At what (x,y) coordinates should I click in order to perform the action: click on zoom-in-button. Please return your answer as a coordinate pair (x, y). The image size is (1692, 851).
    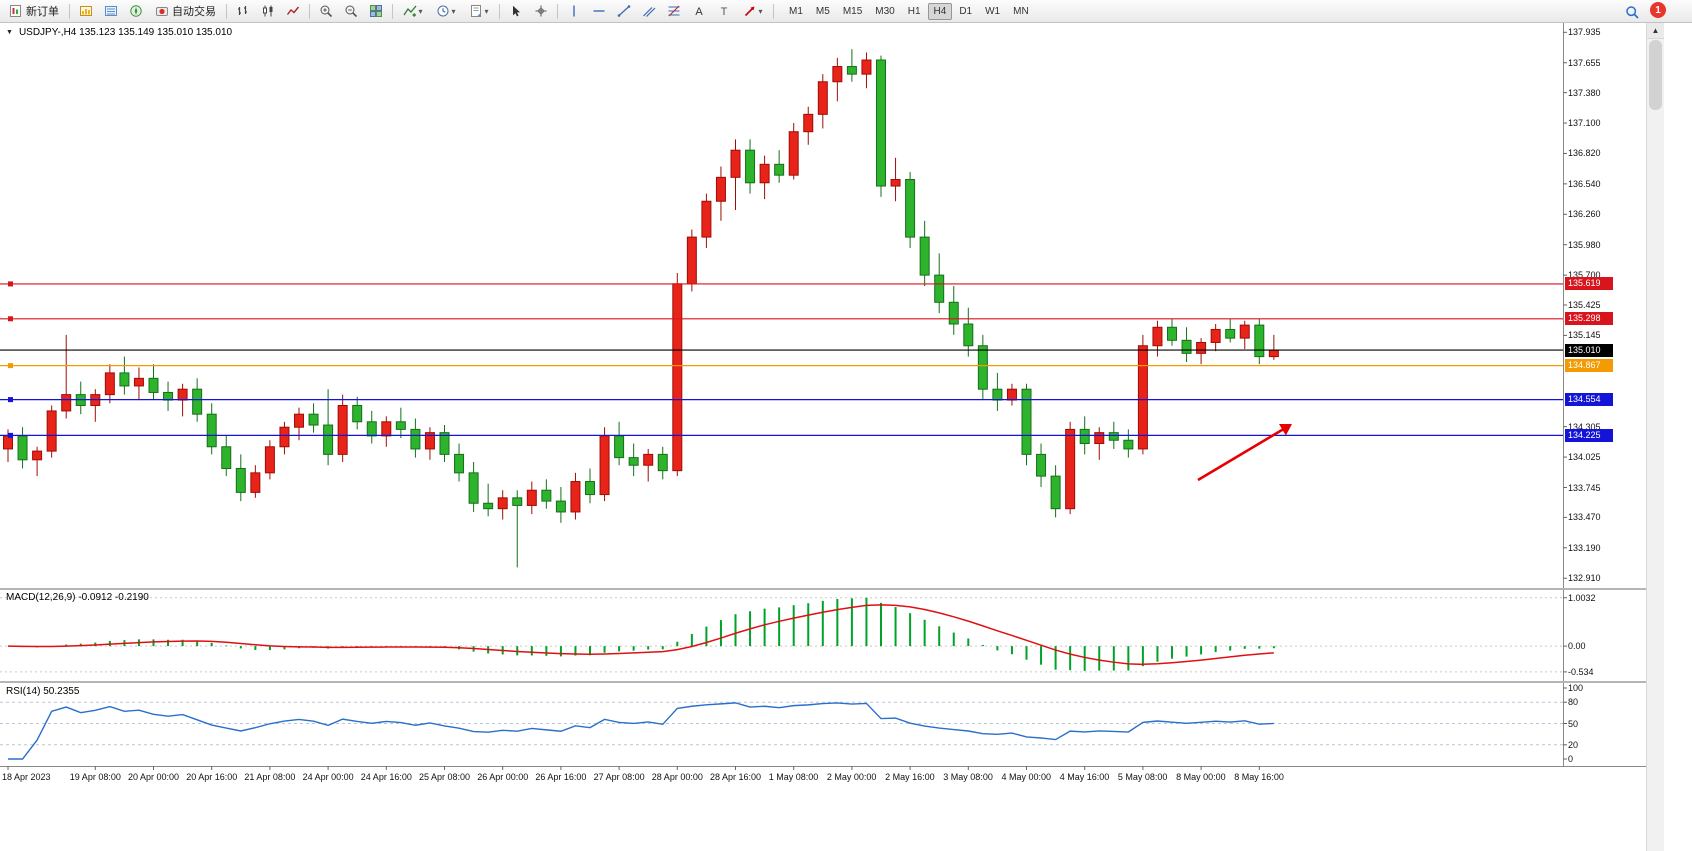
    Looking at the image, I should click on (326, 11).